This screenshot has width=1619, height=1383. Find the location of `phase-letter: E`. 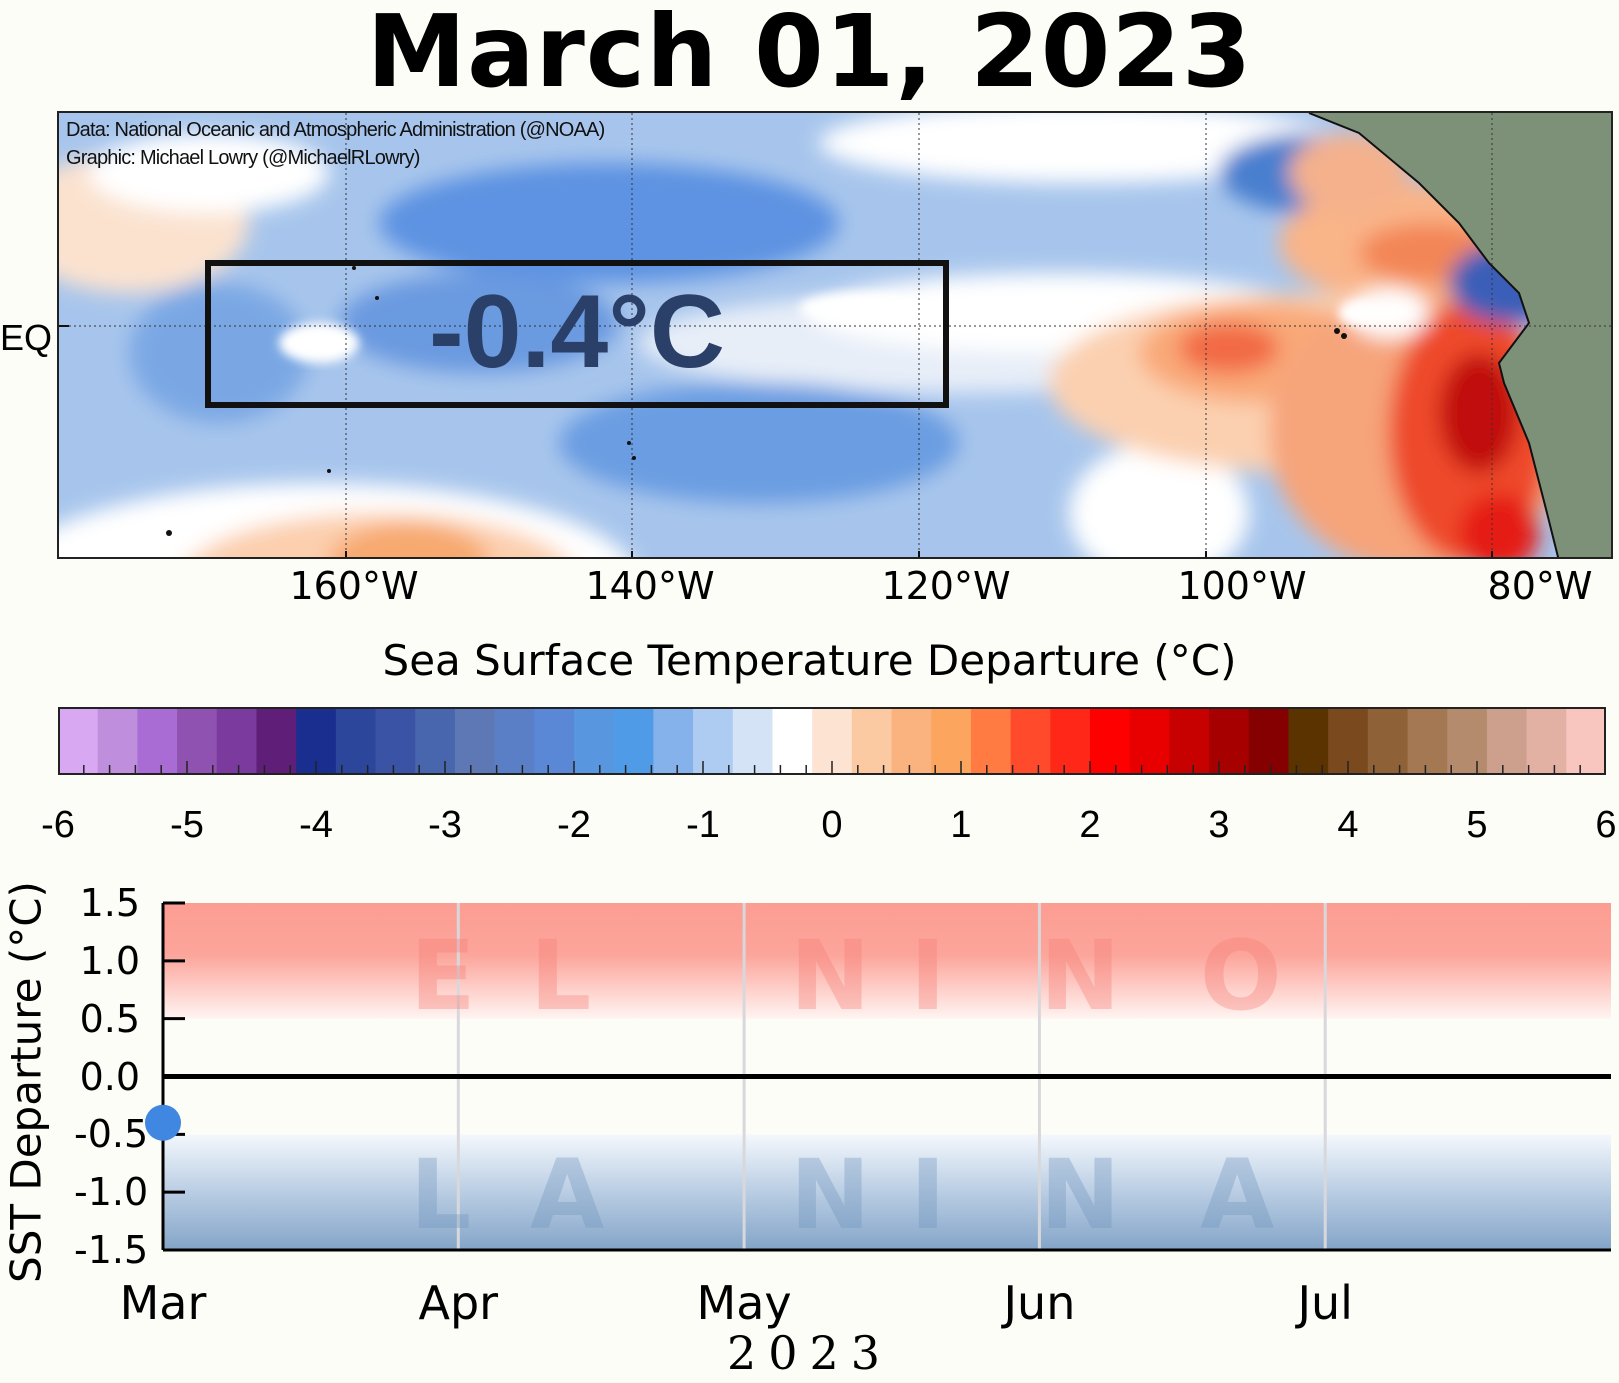

phase-letter: E is located at coordinates (443, 976).